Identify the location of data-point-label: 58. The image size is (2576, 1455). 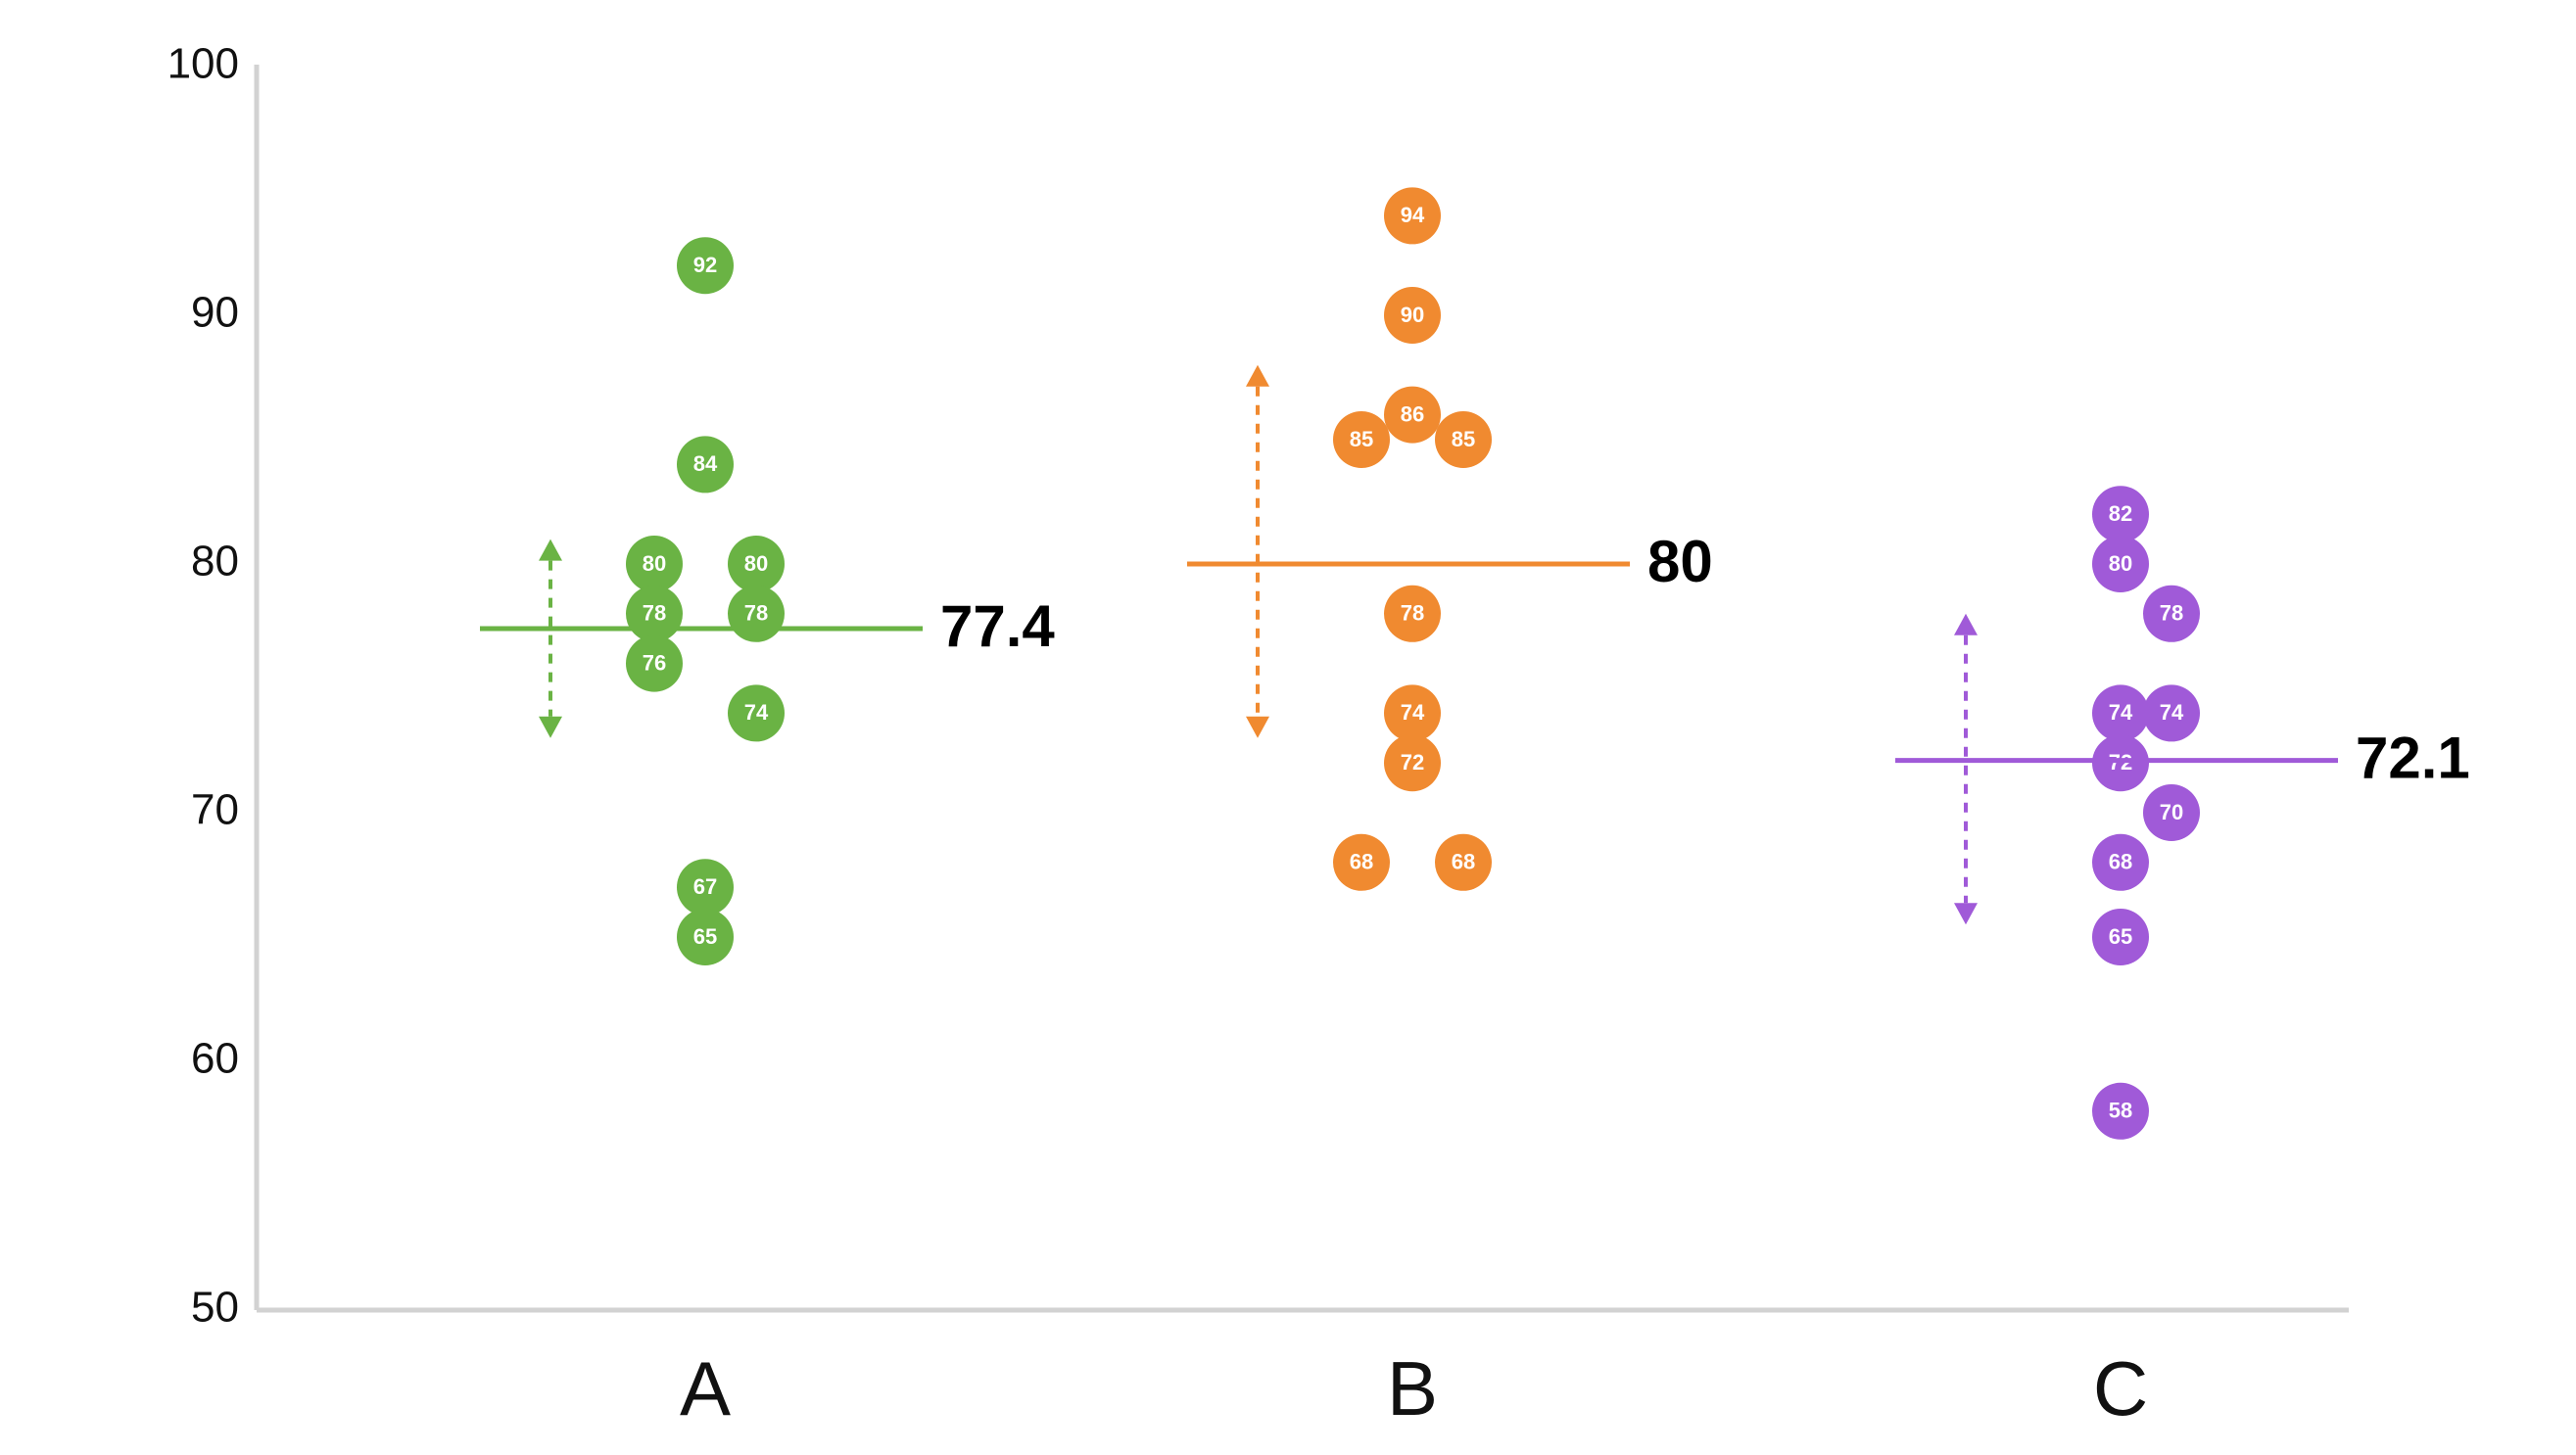
(2120, 1111).